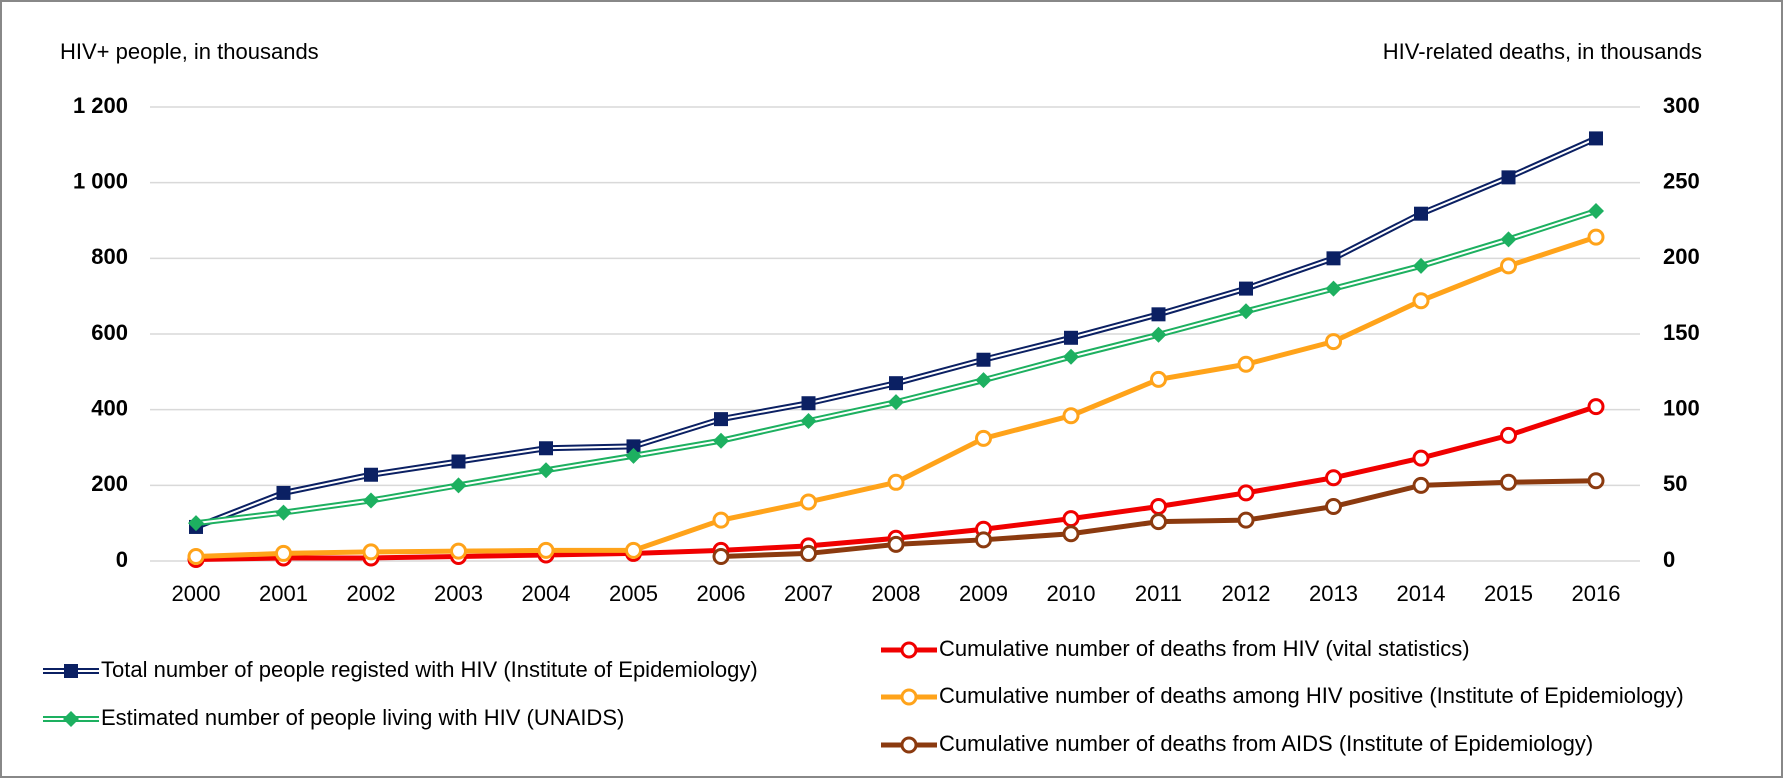  Describe the element at coordinates (808, 593) in the screenshot. I see `x-tick-label: 2007` at that location.